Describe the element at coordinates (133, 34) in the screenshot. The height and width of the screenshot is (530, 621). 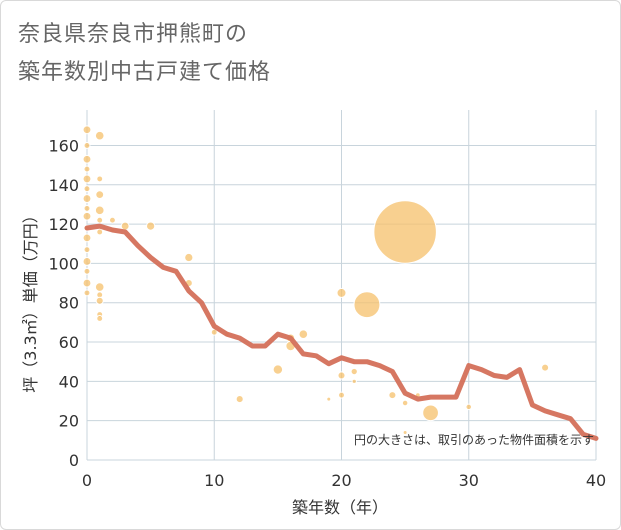
I see `chart-title-line-1: 奈良県奈良市押熊町の` at that location.